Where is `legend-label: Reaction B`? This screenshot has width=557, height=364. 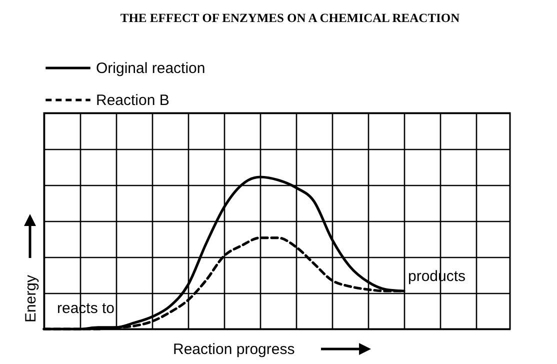
legend-label: Reaction B is located at coordinates (133, 100).